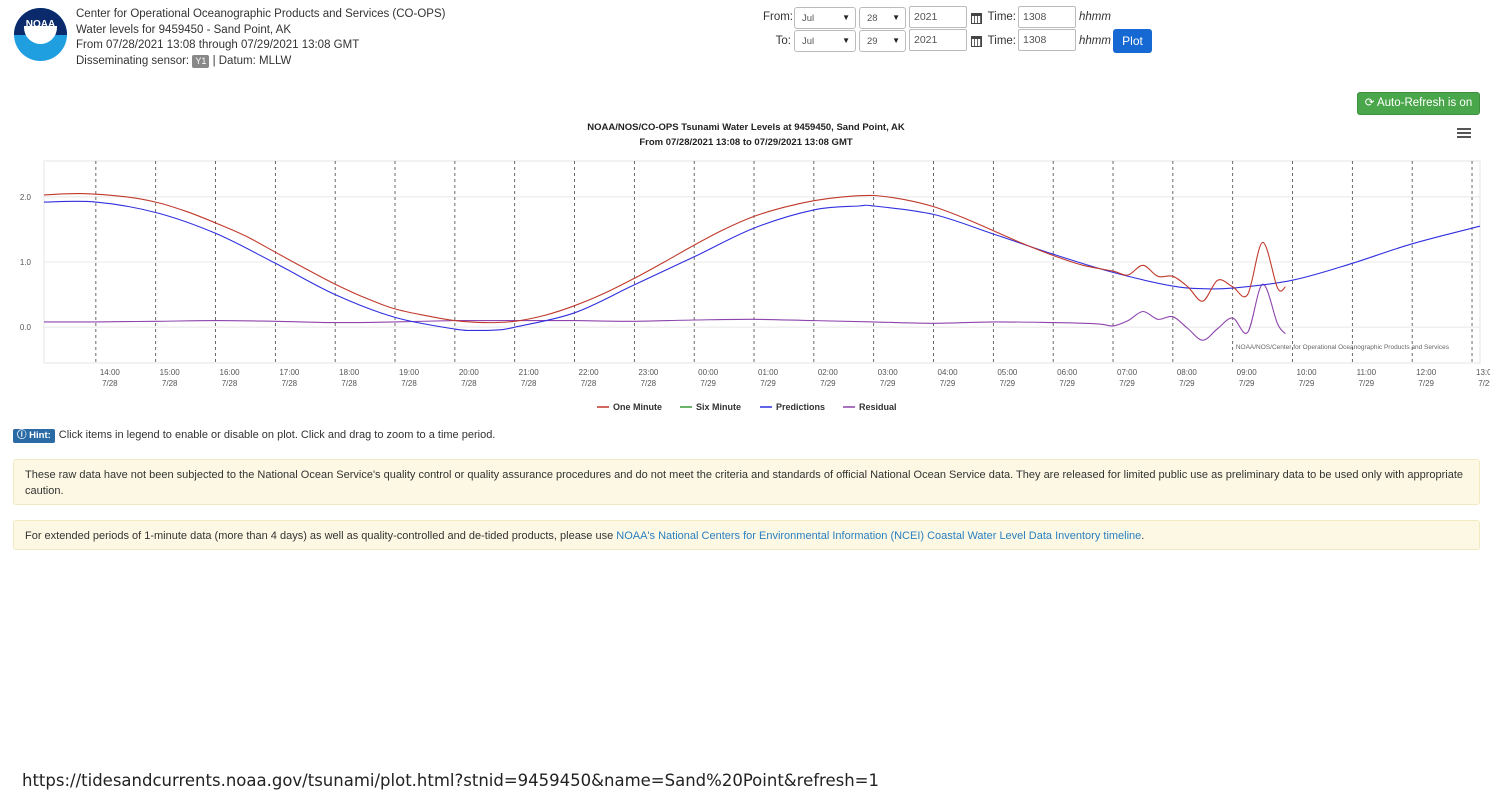 Image resolution: width=1490 pixels, height=805 pixels. What do you see at coordinates (133, 60) in the screenshot?
I see `sensor-label: Disseminating sensor:` at bounding box center [133, 60].